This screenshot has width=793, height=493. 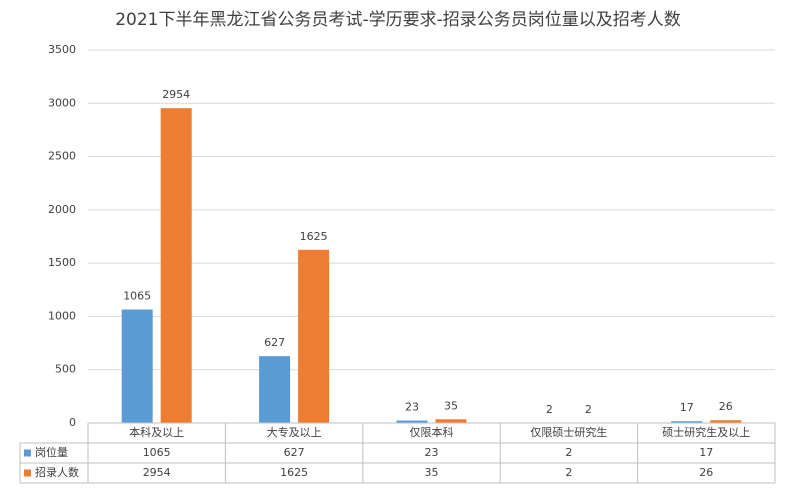 I want to click on x-tick-label: 硕士研究生及以上, so click(x=706, y=432).